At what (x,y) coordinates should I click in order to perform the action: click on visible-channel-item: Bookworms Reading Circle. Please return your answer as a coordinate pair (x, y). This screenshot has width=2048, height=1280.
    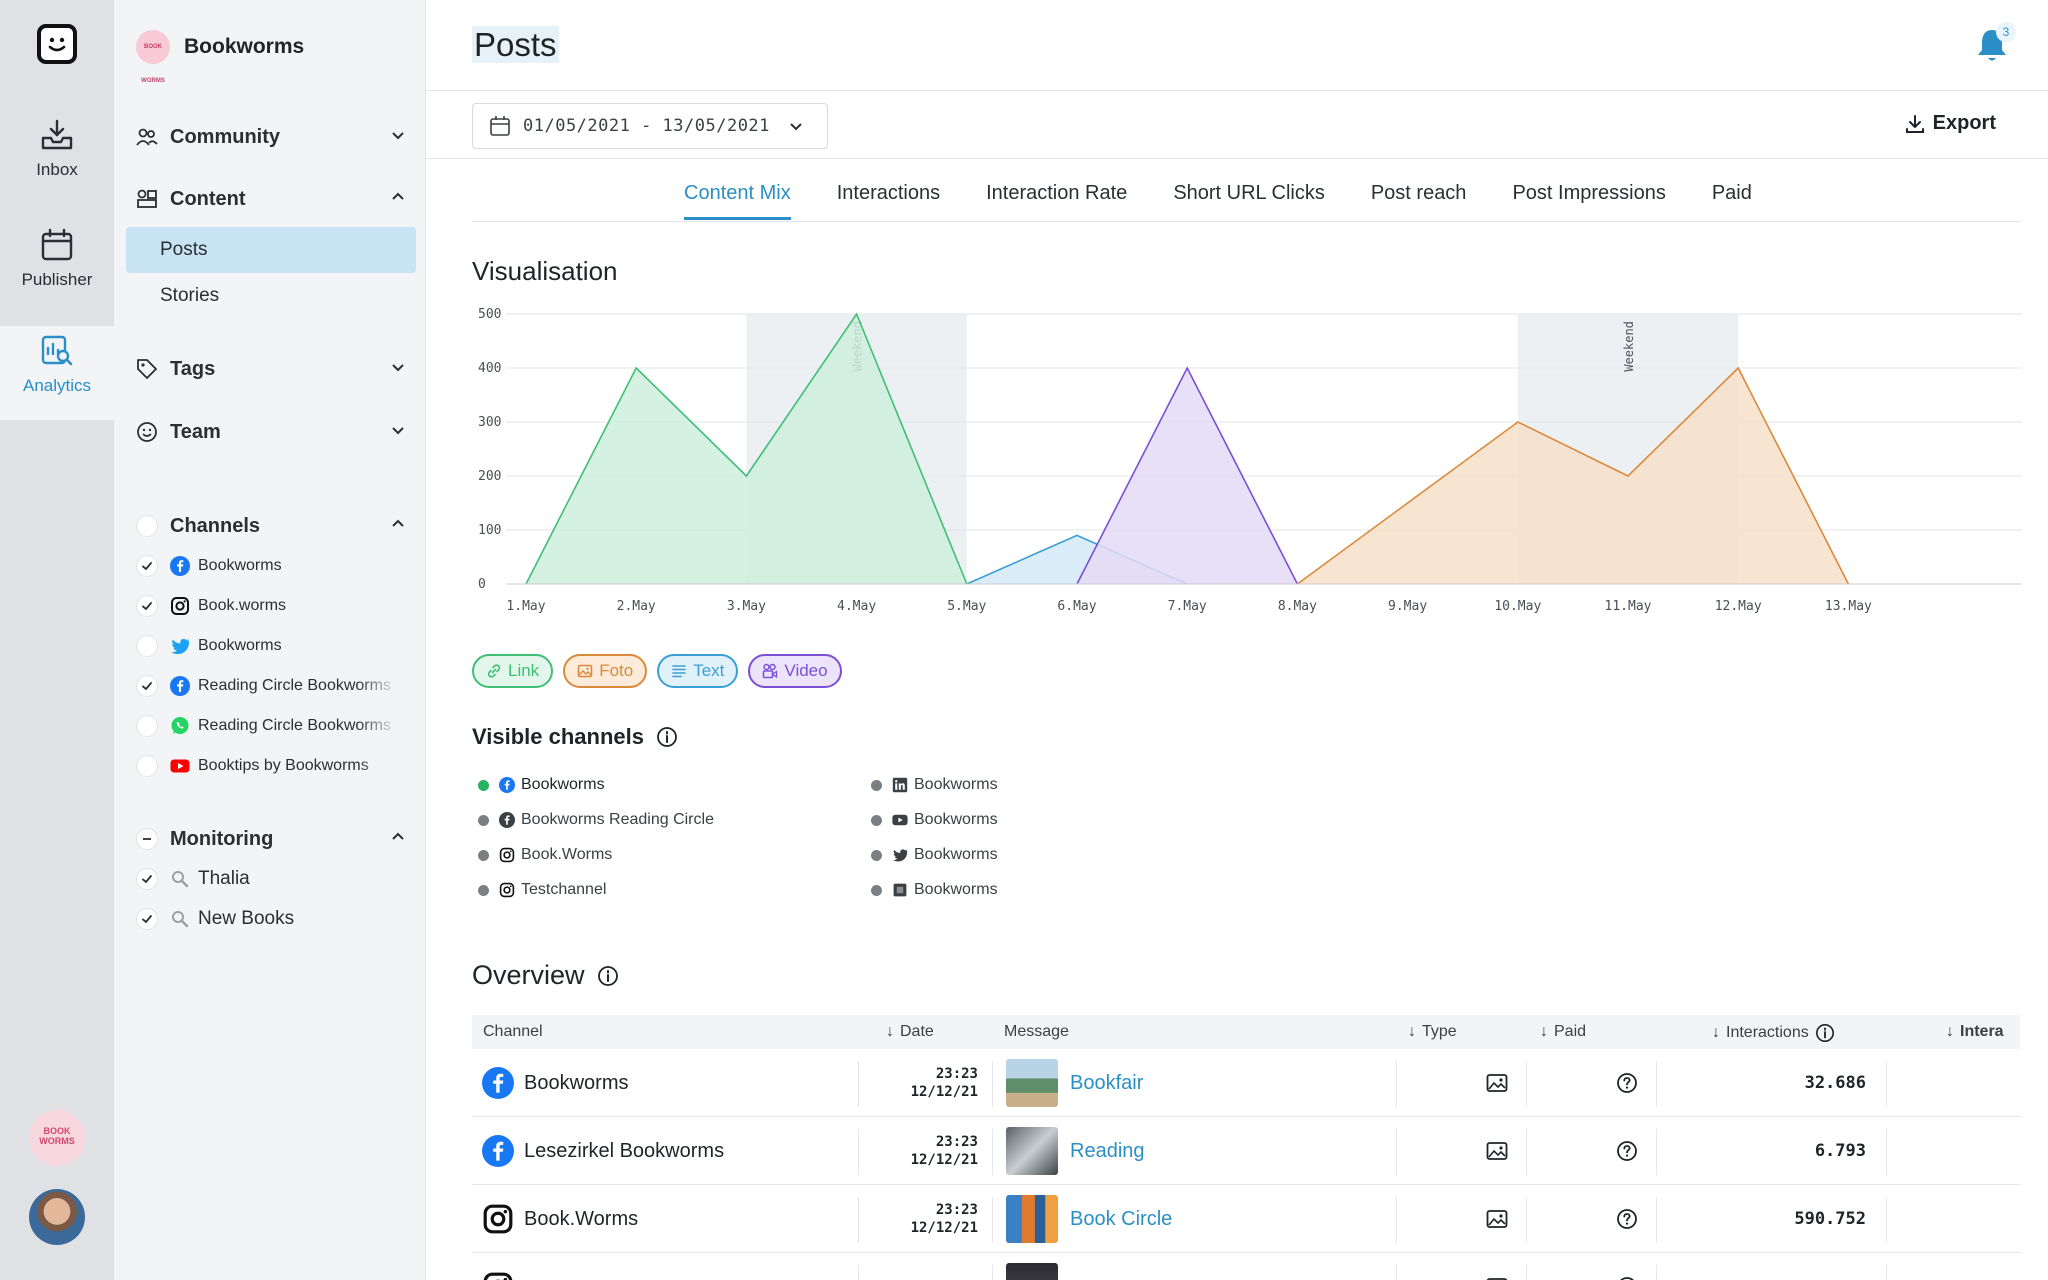
    Looking at the image, I should click on (596, 820).